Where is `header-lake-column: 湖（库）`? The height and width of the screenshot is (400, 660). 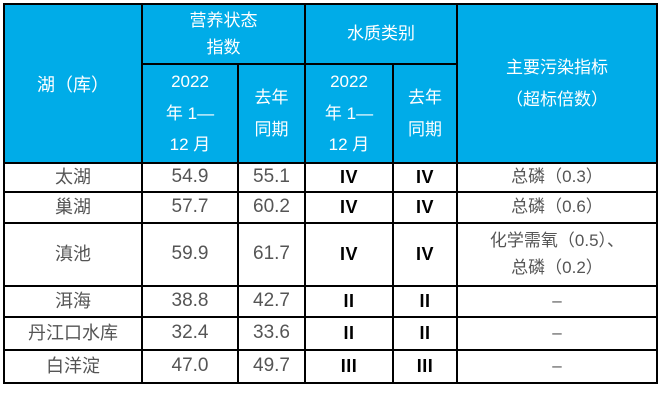
header-lake-column: 湖（库） is located at coordinates (73, 83).